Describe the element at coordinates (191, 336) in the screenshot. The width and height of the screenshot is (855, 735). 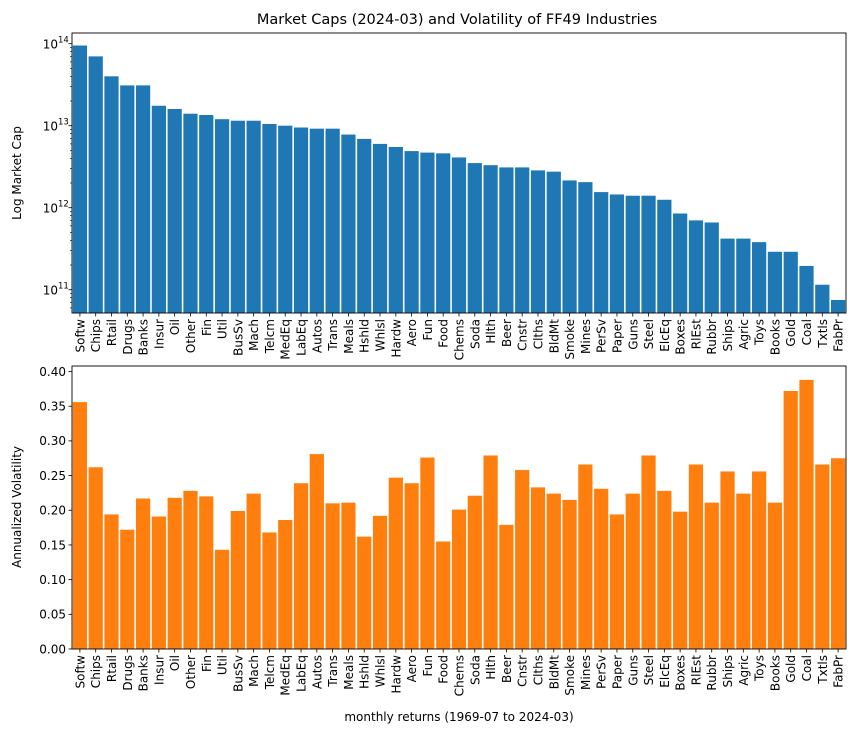
I see `market-cap-x-tick-label: Other` at that location.